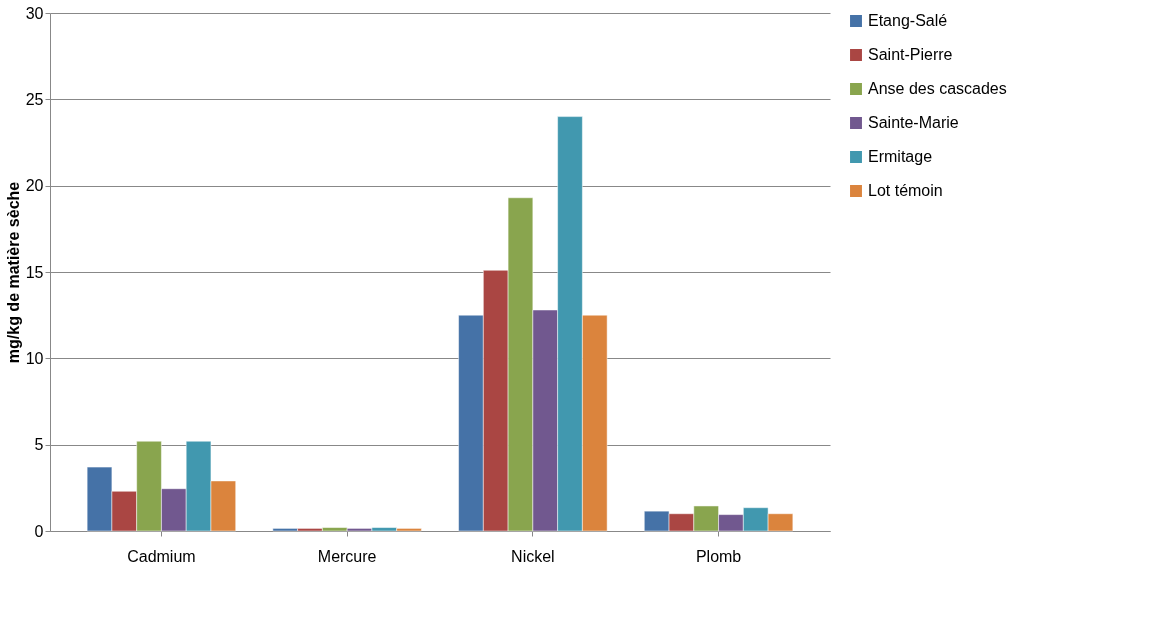 This screenshot has height=642, width=1155. I want to click on x-tick-label: Cadmium, so click(161, 556).